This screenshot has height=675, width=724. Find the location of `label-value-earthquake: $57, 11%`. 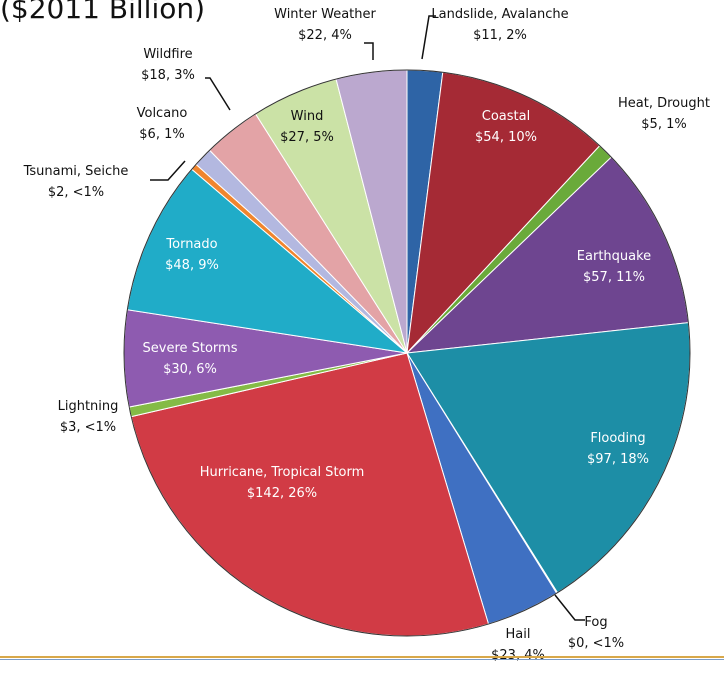

label-value-earthquake: $57, 11% is located at coordinates (614, 277).